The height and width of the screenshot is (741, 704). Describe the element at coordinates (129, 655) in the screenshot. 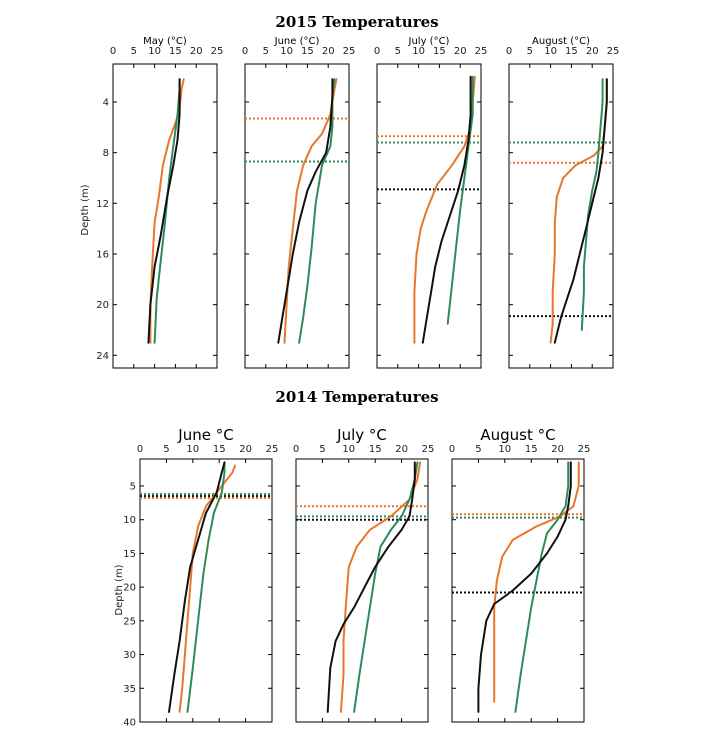

I see `y-tick-label: 30` at that location.